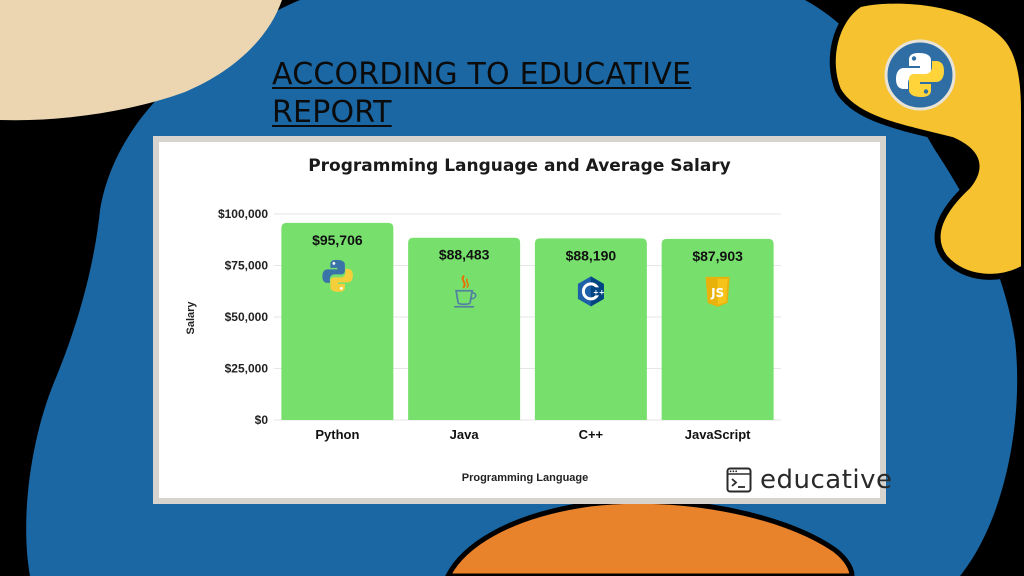 This screenshot has height=576, width=1024. Describe the element at coordinates (464, 255) in the screenshot. I see `data-label: $88,483` at that location.